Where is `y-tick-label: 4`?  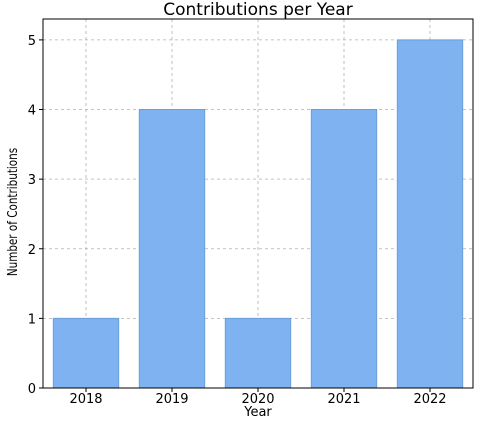 y-tick-label: 4 is located at coordinates (32, 111).